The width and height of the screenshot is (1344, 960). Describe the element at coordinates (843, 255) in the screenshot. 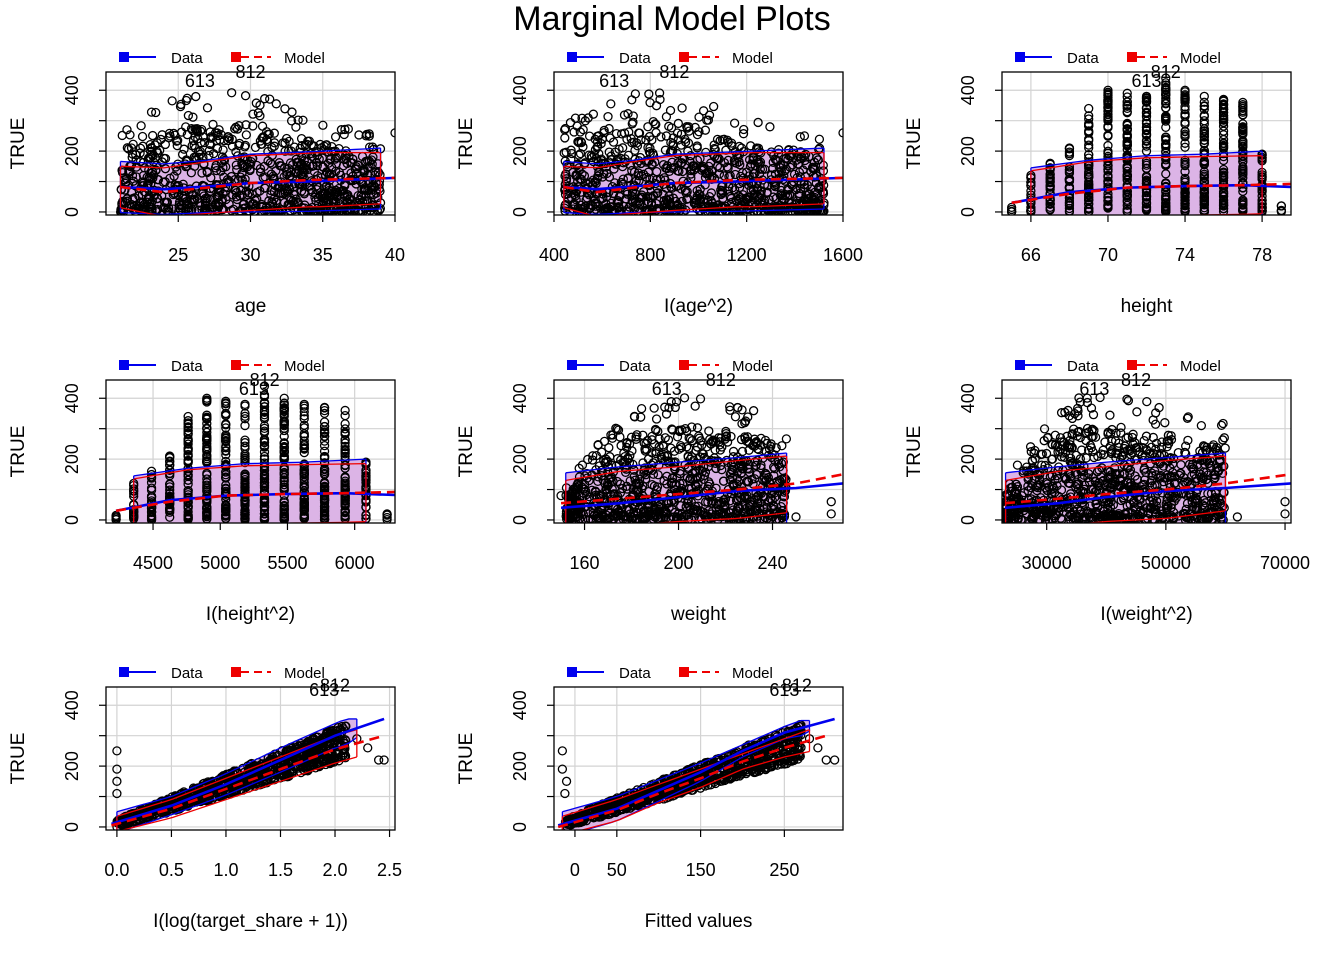

I see `x-tick-label: 1600` at that location.